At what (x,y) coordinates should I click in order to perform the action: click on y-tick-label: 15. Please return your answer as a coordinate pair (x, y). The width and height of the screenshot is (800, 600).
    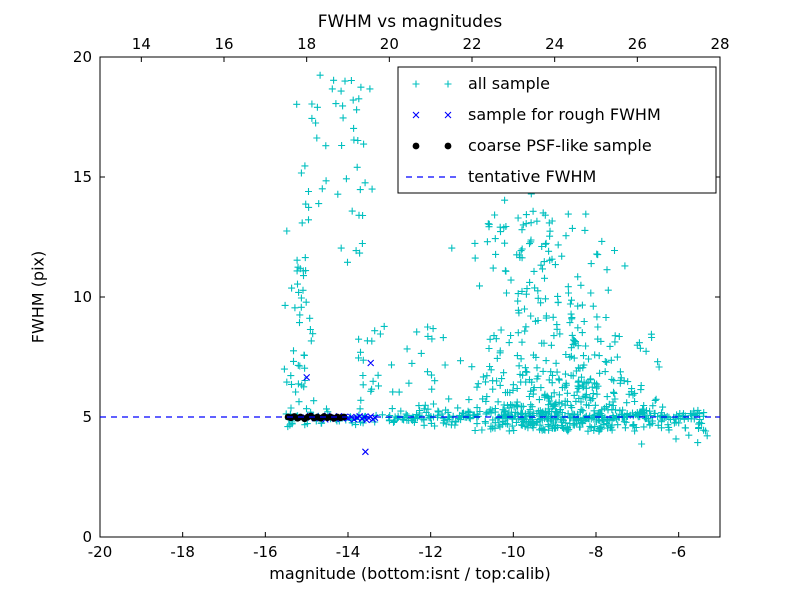
    Looking at the image, I should click on (82, 177).